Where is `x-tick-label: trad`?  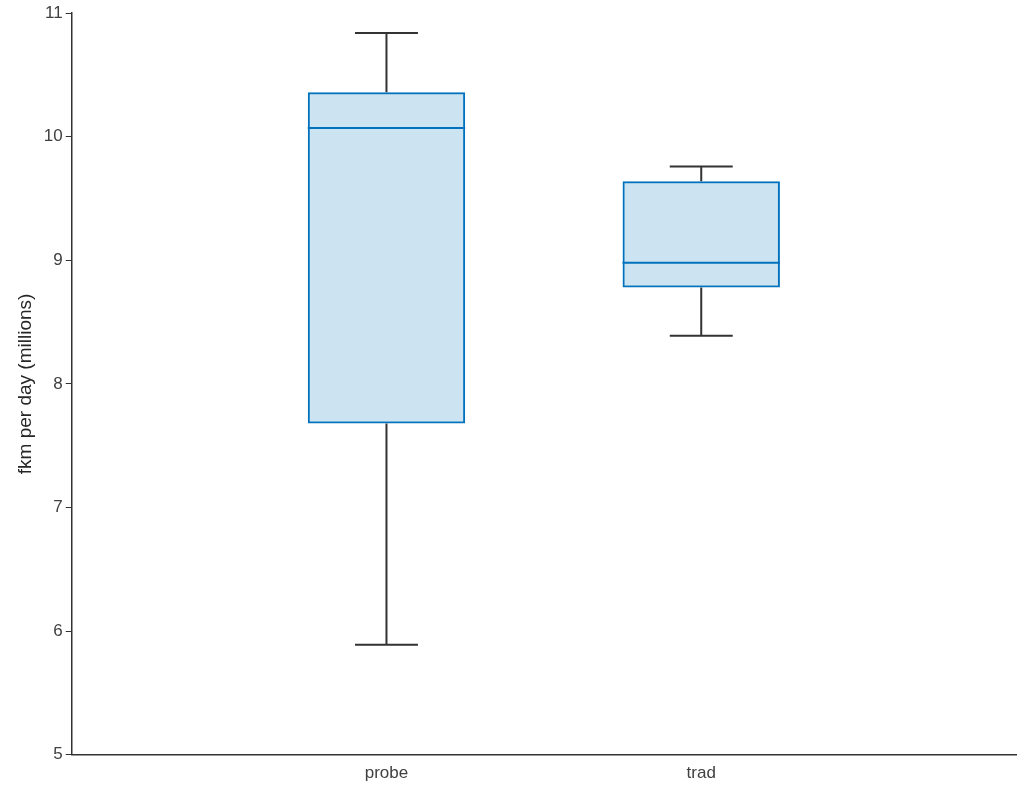 x-tick-label: trad is located at coordinates (701, 773).